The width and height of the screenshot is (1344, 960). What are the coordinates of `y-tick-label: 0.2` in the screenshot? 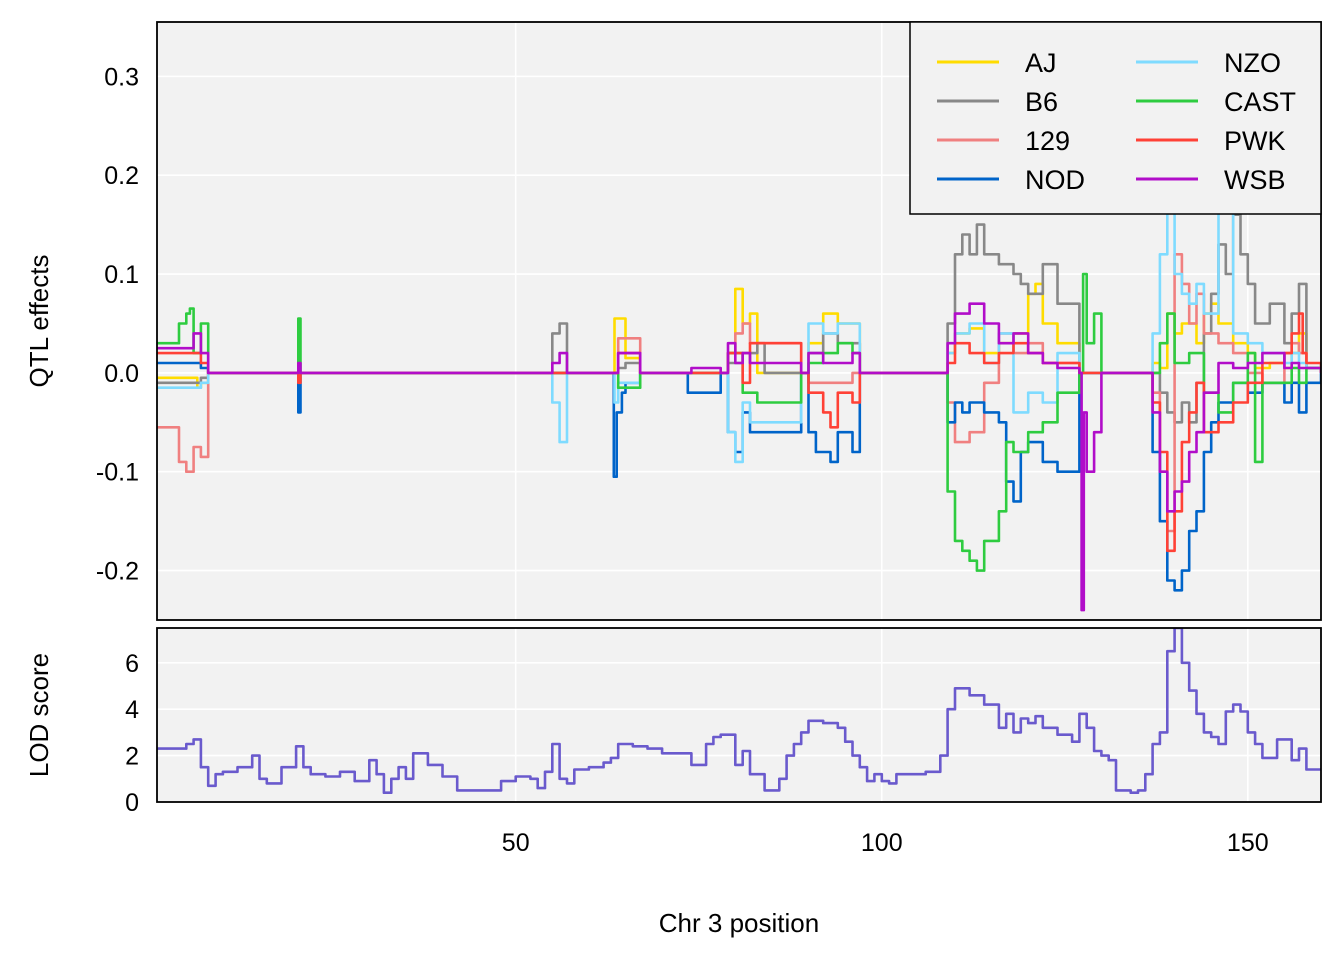 It's located at (121, 176).